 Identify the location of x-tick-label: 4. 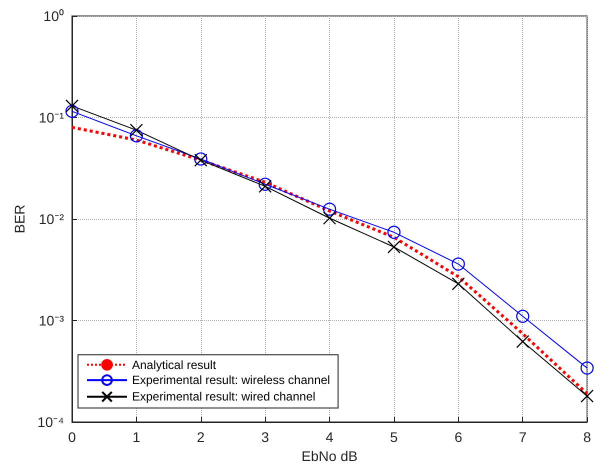
(330, 437).